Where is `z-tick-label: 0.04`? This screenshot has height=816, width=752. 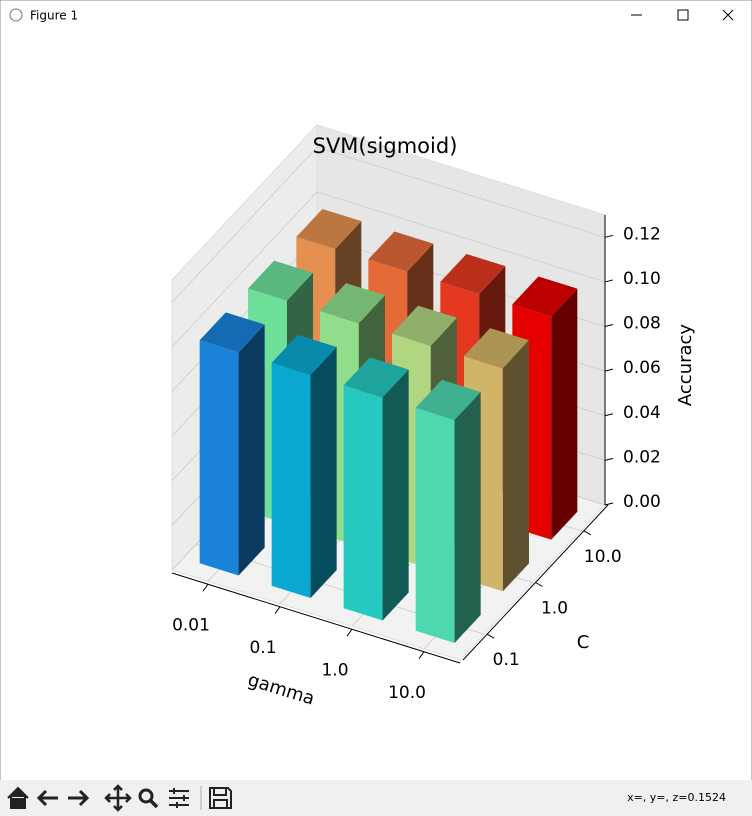 z-tick-label: 0.04 is located at coordinates (642, 413).